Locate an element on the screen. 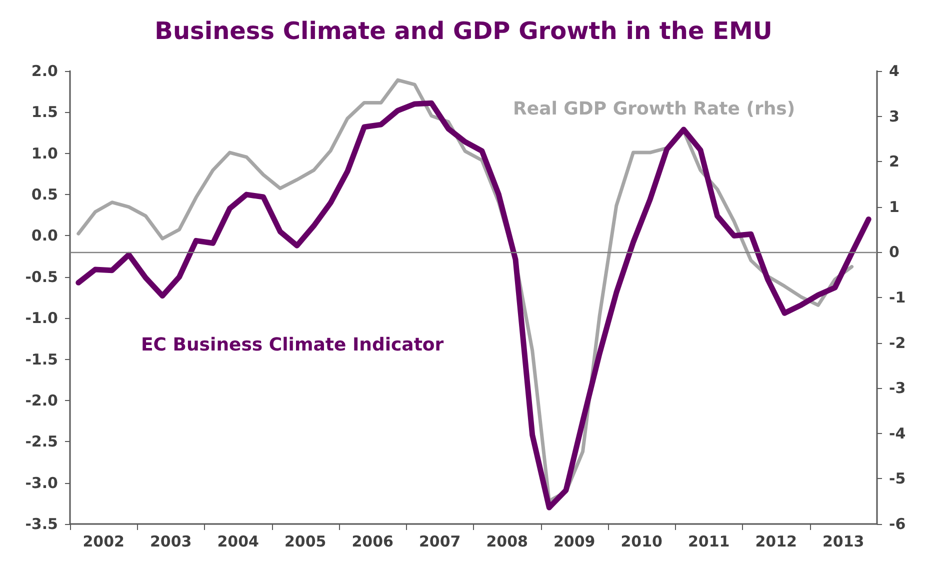 The image size is (927, 574). text: Real GDP Growth Rate (rhs) is located at coordinates (654, 109).